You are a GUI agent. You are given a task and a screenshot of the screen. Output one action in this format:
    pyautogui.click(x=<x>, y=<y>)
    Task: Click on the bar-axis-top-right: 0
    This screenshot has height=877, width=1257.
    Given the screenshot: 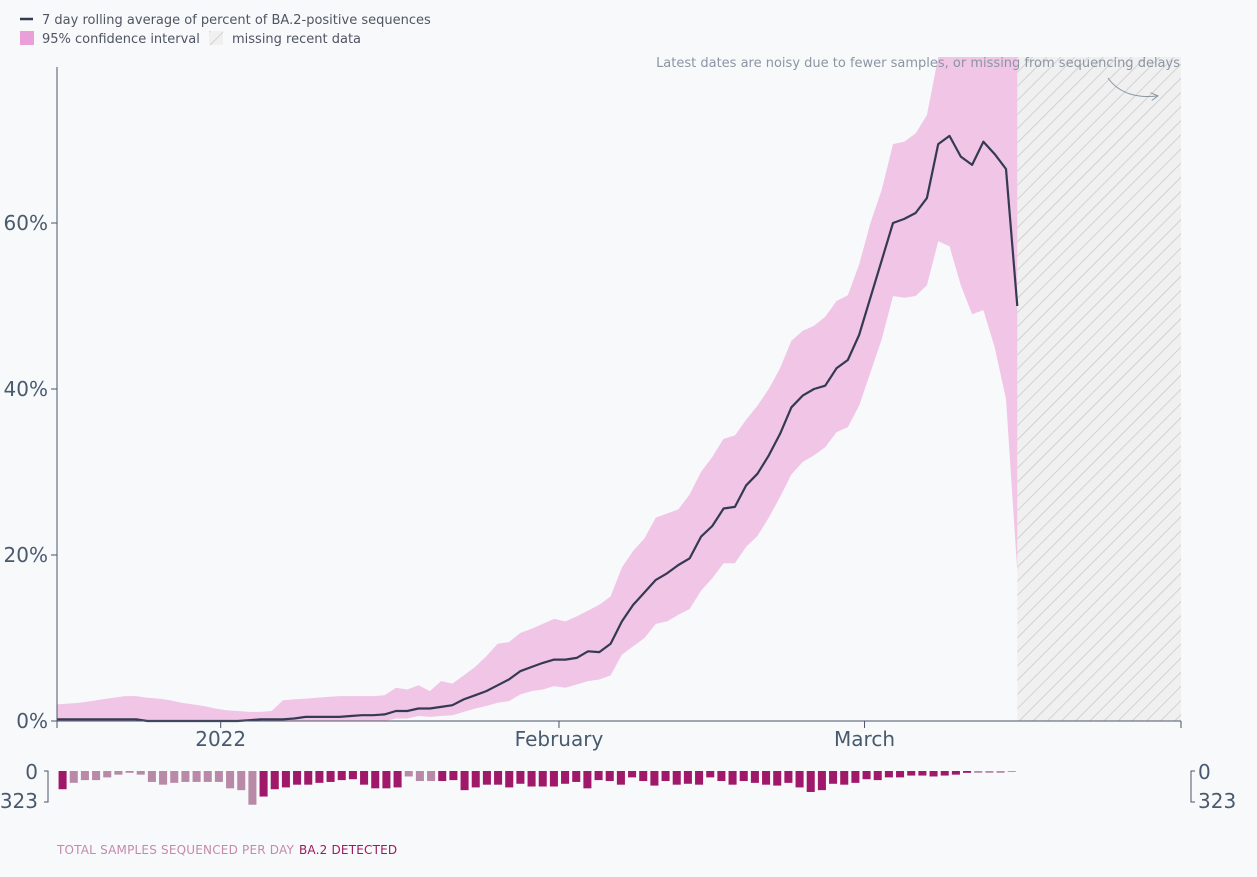 What is the action you would take?
    pyautogui.click(x=1204, y=772)
    